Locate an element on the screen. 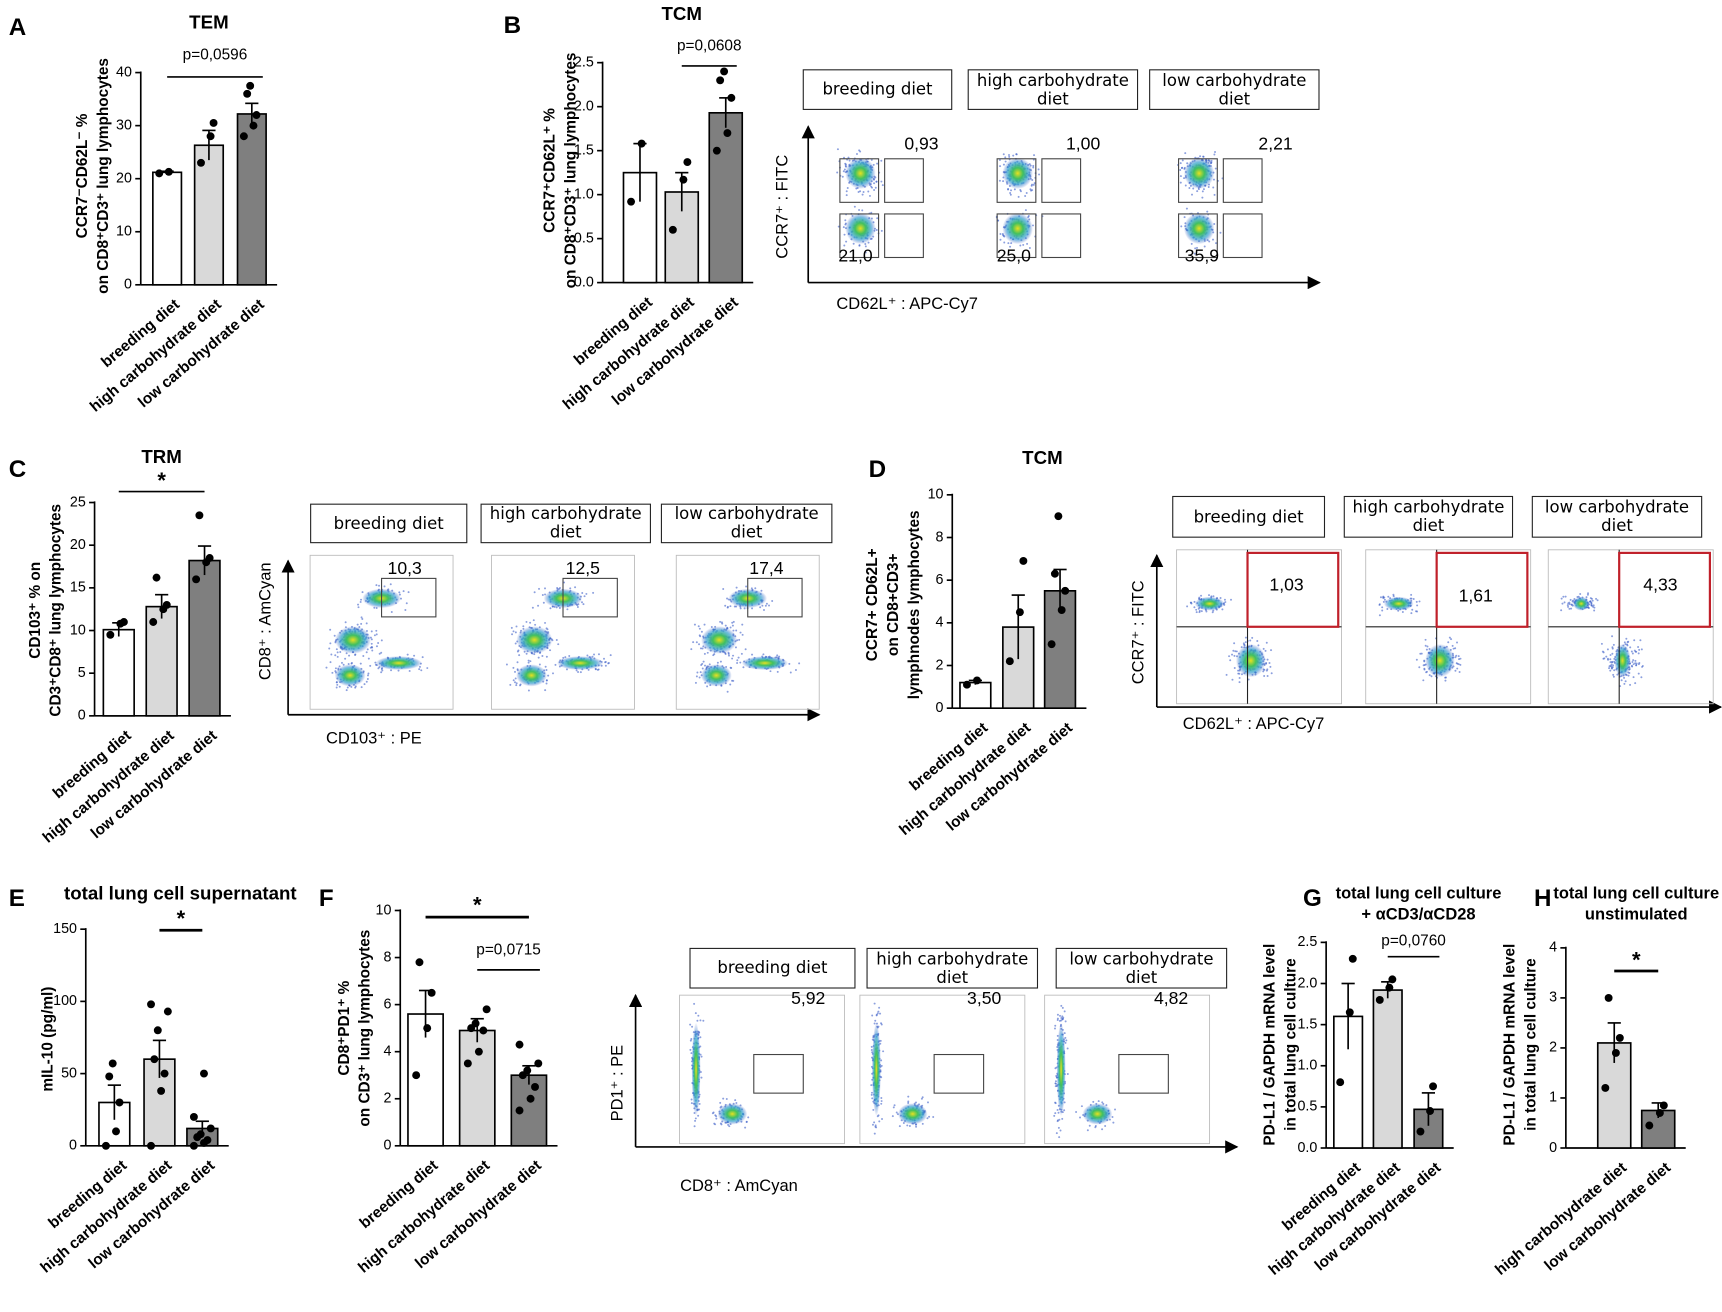 This screenshot has width=1722, height=1312. y-tick-label: 1.0 is located at coordinates (1307, 1066).